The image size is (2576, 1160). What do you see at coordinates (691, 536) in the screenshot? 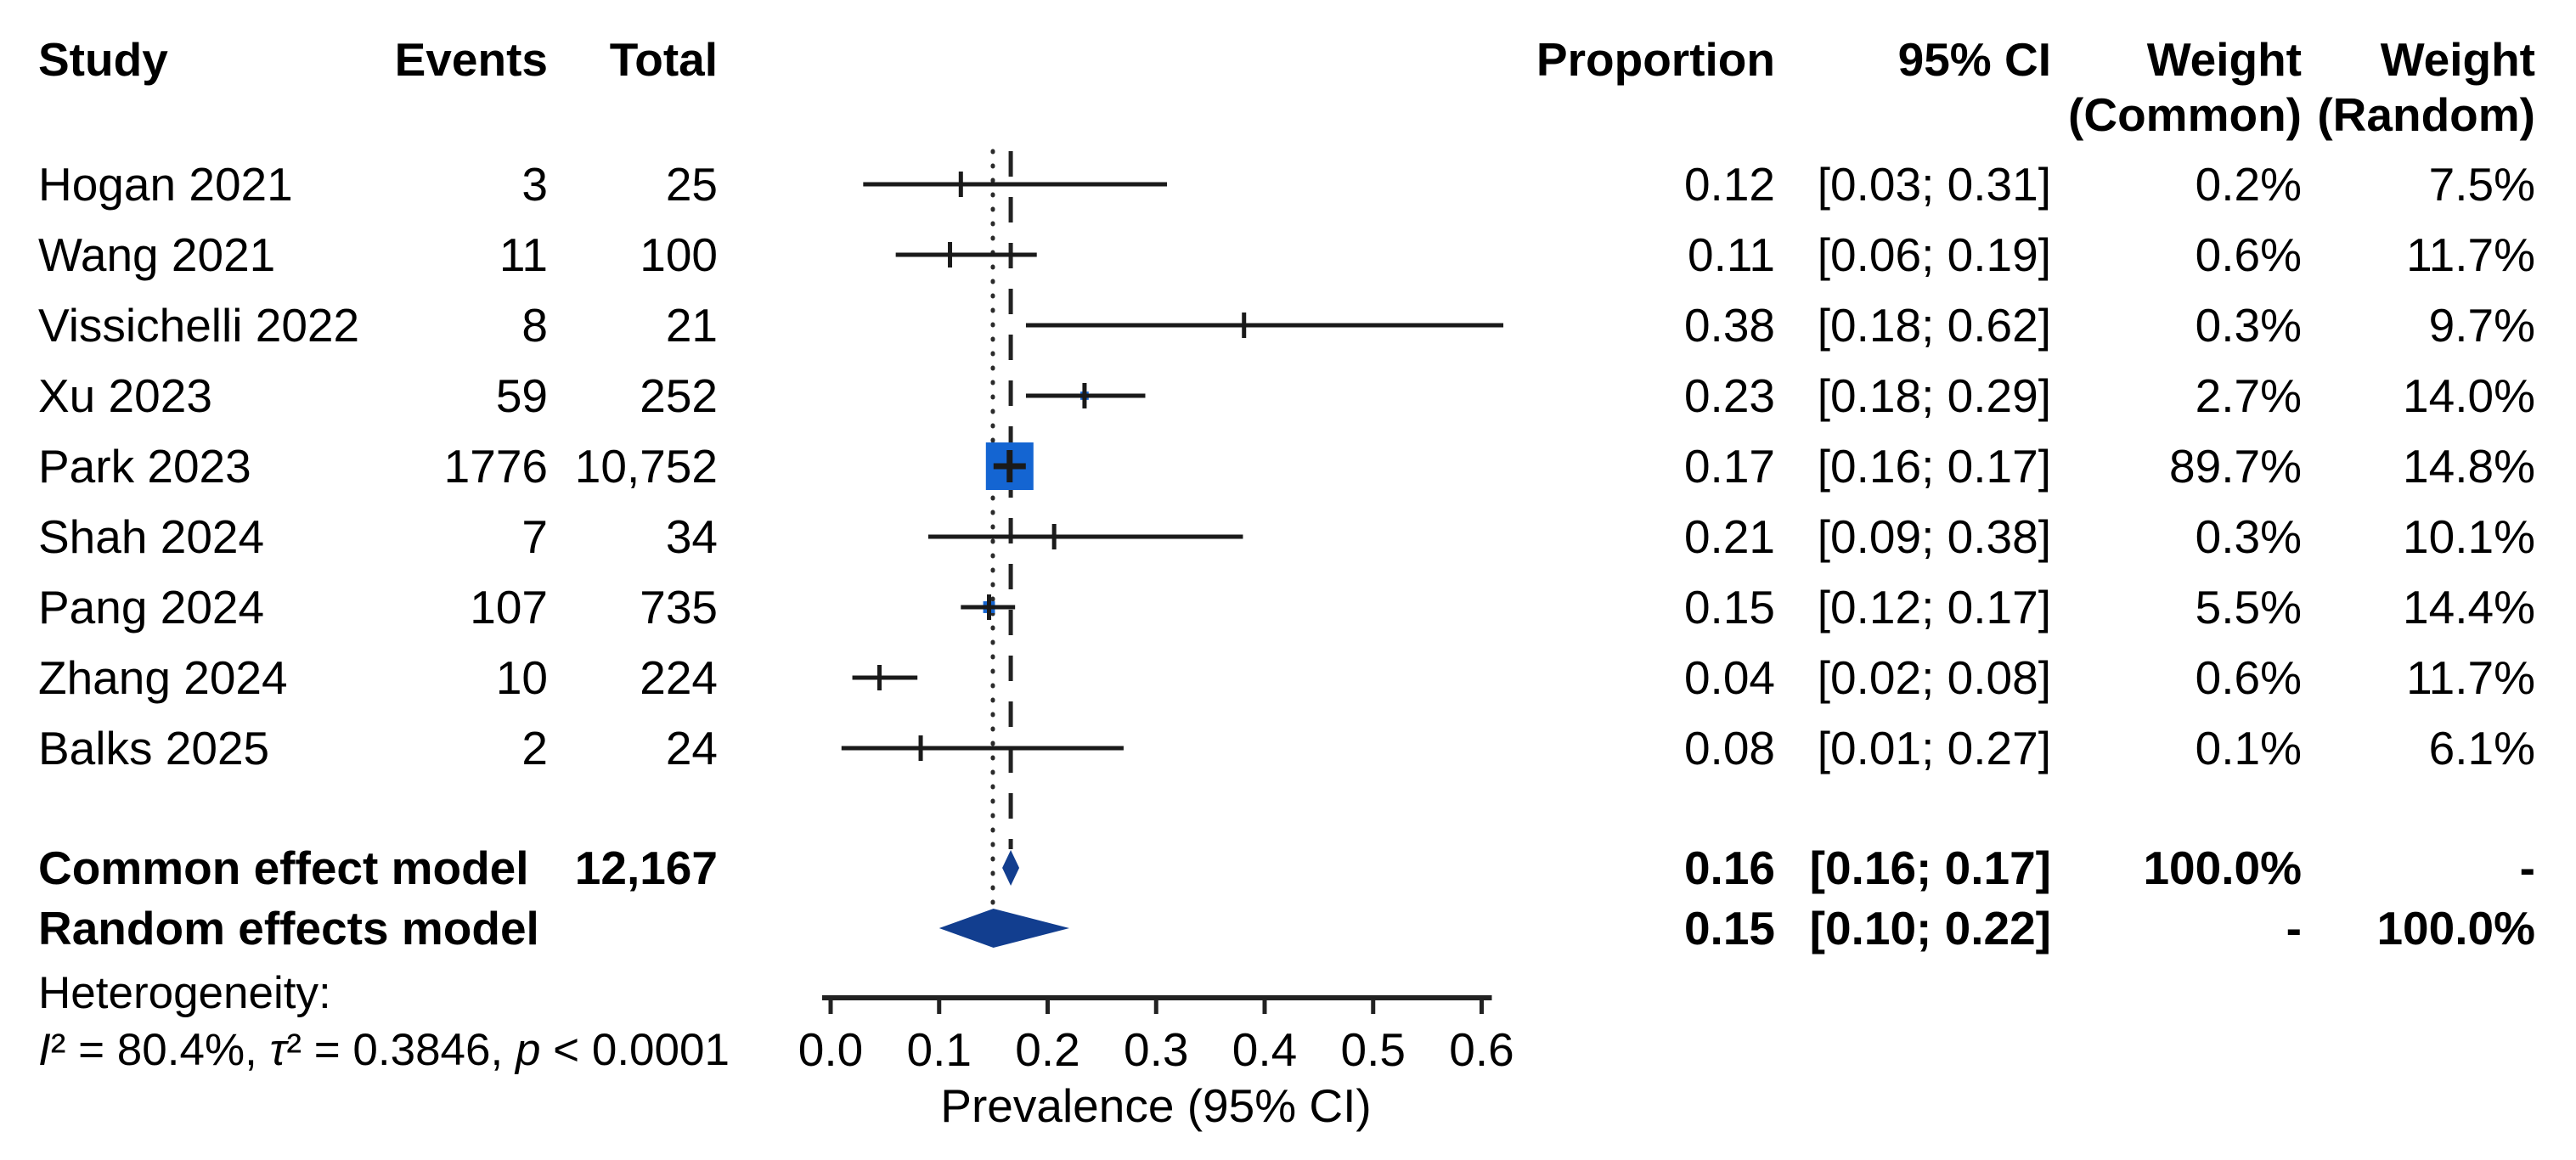
I see `total-value: 34` at bounding box center [691, 536].